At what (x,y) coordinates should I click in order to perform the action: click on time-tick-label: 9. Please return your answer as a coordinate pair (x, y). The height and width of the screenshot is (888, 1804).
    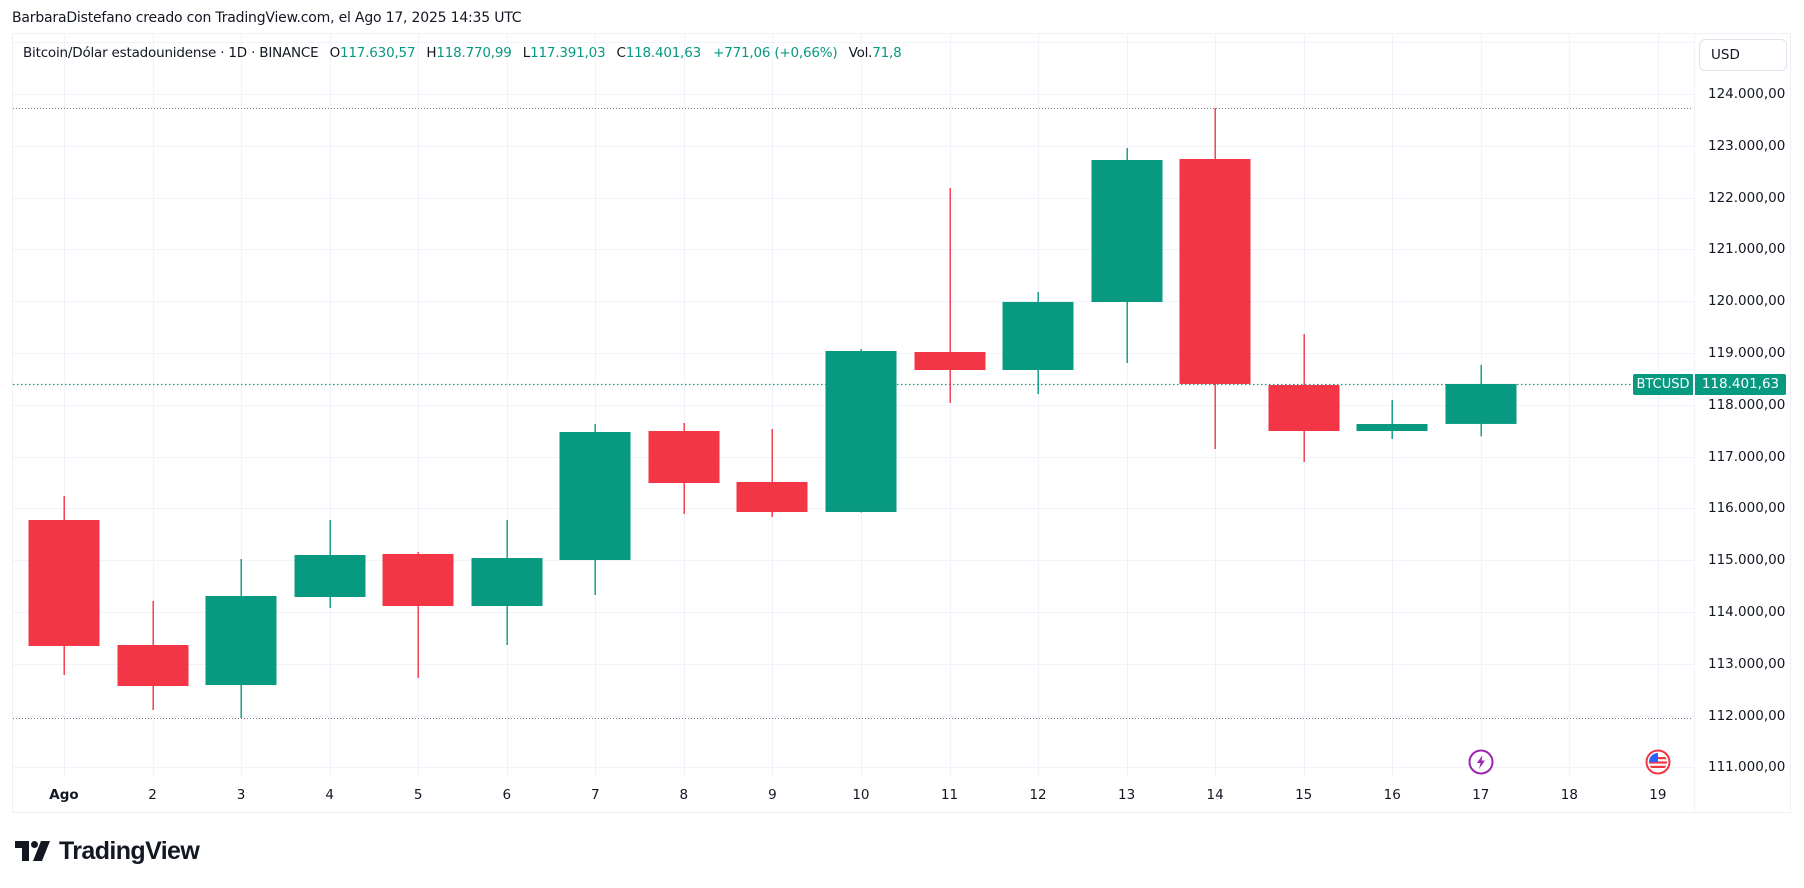
    Looking at the image, I should click on (772, 795).